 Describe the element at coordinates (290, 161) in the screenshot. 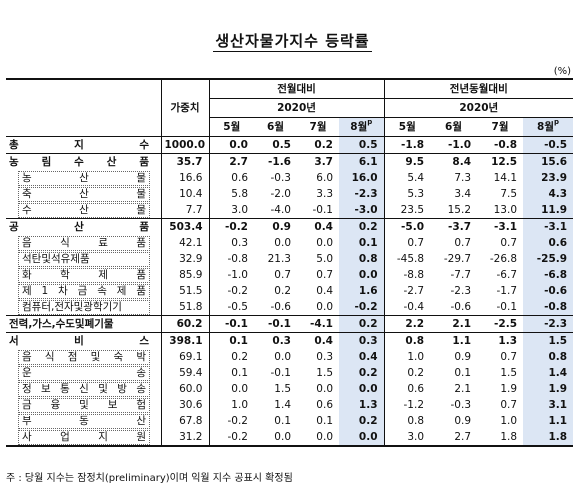

I see `table-row: 농 림 수 산 품 35.7 2.7 -1.6 3.7 6.1 9.5 8.4 12.5 15.6` at that location.